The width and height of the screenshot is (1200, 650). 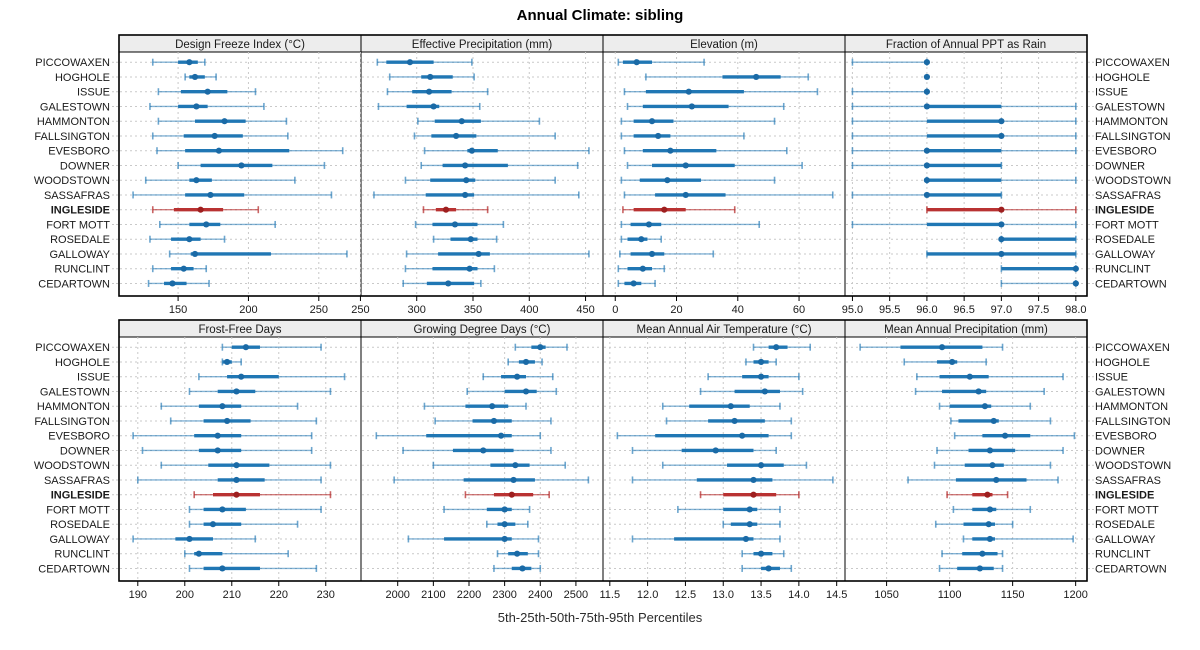 What do you see at coordinates (1131, 569) in the screenshot?
I see `site-label-right: CEDARTOWN` at bounding box center [1131, 569].